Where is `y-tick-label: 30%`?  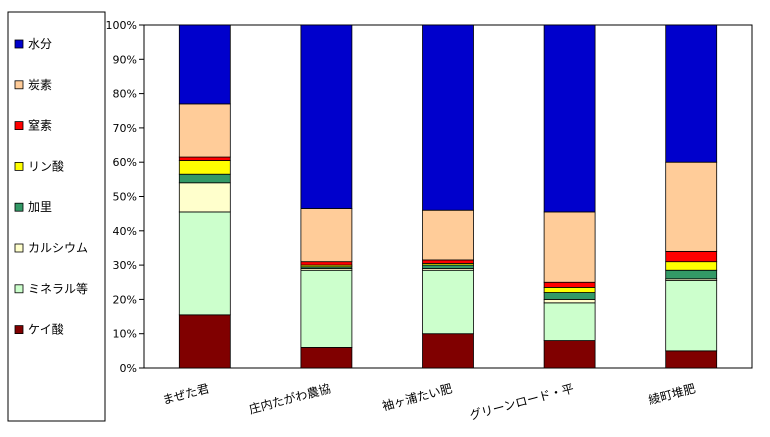
y-tick-label: 30% is located at coordinates (125, 265).